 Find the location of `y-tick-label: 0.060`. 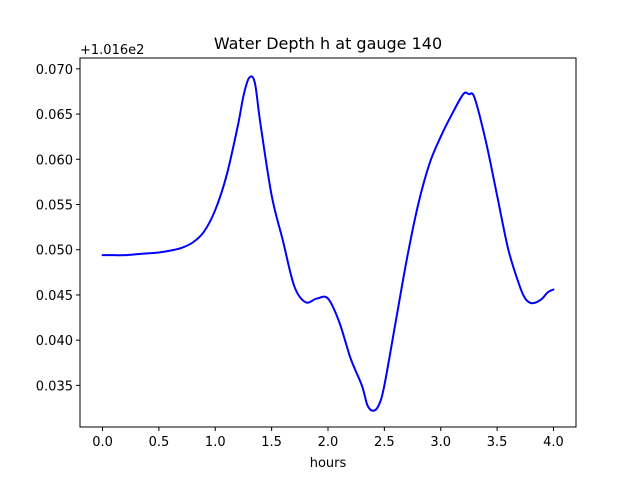

y-tick-label: 0.060 is located at coordinates (54, 160).